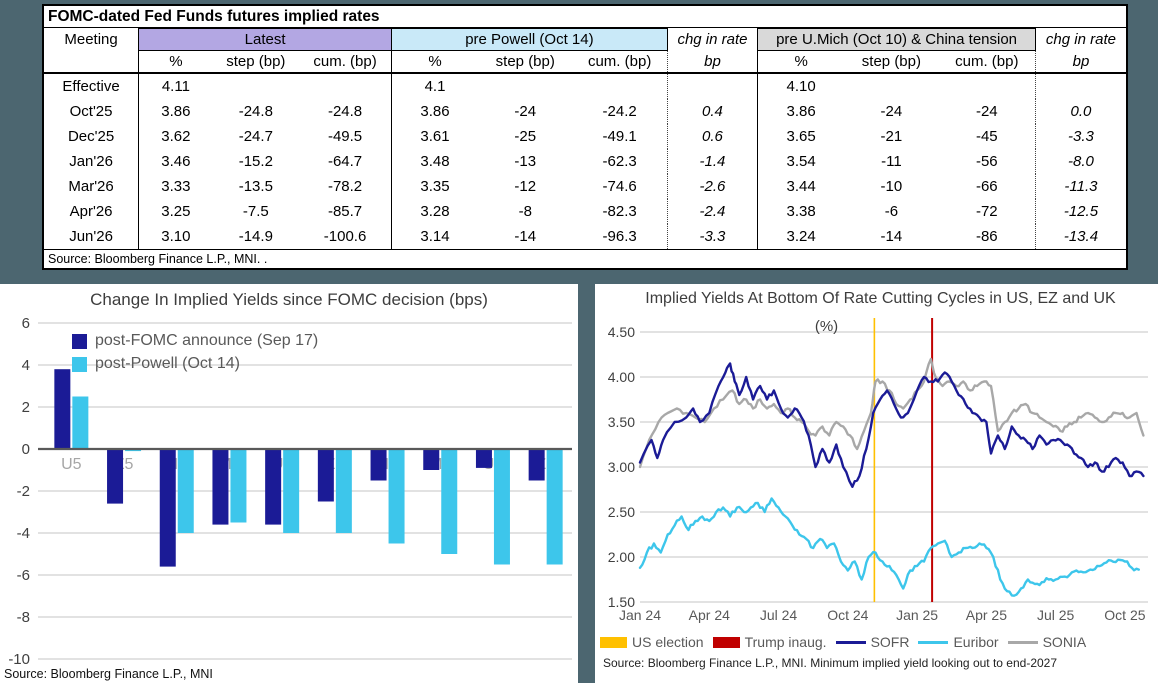  What do you see at coordinates (207, 340) in the screenshot?
I see `legend-label: post-FOMC announce (Sep 17)` at bounding box center [207, 340].